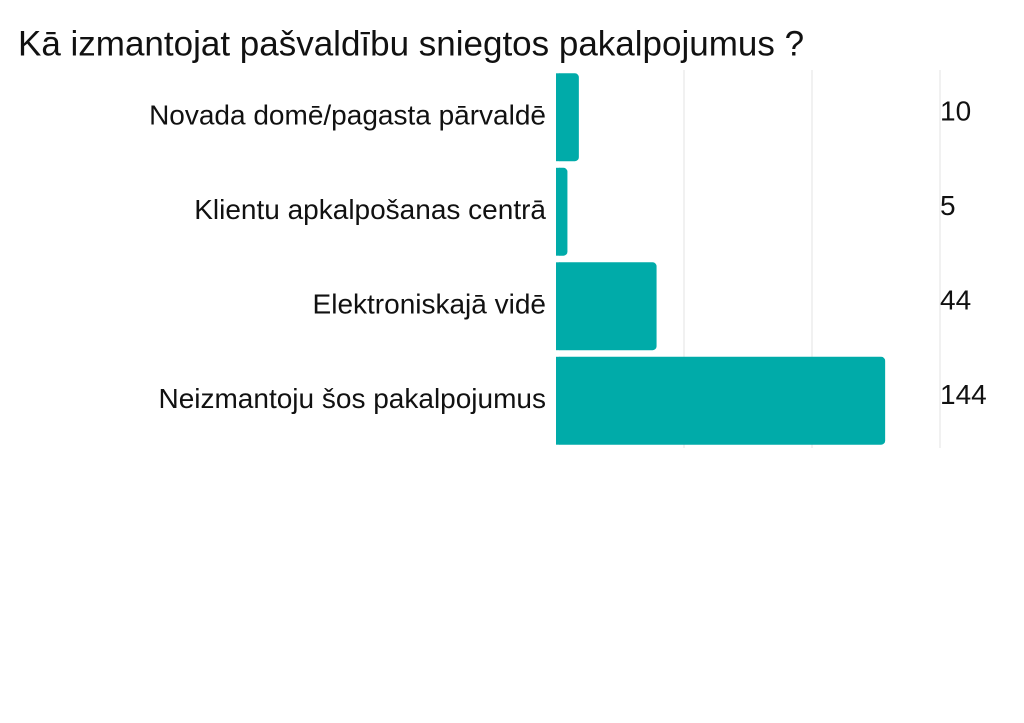 The image size is (1024, 723). I want to click on y-tick-label: Novada domē/pagasta pārvaldē, so click(347, 115).